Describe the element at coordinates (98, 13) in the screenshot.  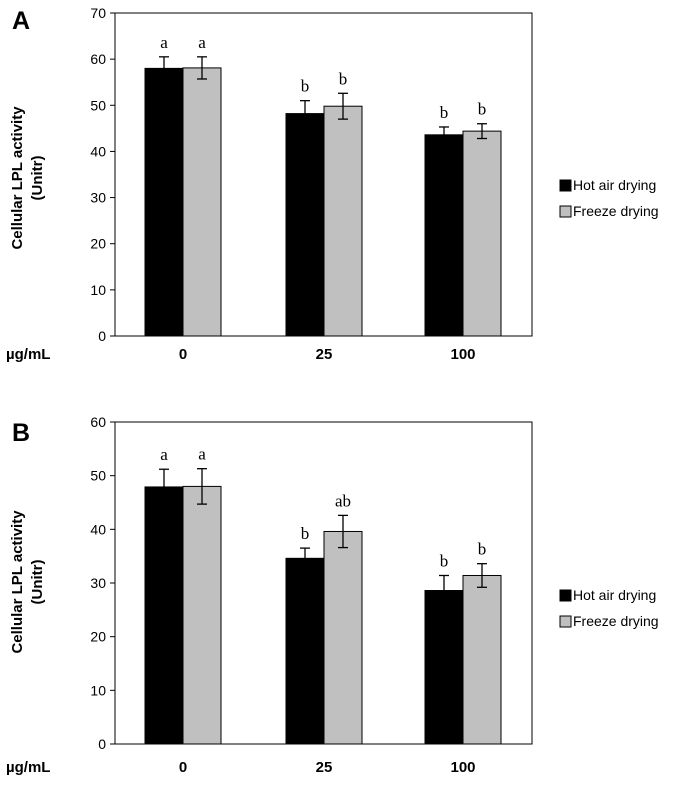
I see `y-tick-label: 70` at that location.